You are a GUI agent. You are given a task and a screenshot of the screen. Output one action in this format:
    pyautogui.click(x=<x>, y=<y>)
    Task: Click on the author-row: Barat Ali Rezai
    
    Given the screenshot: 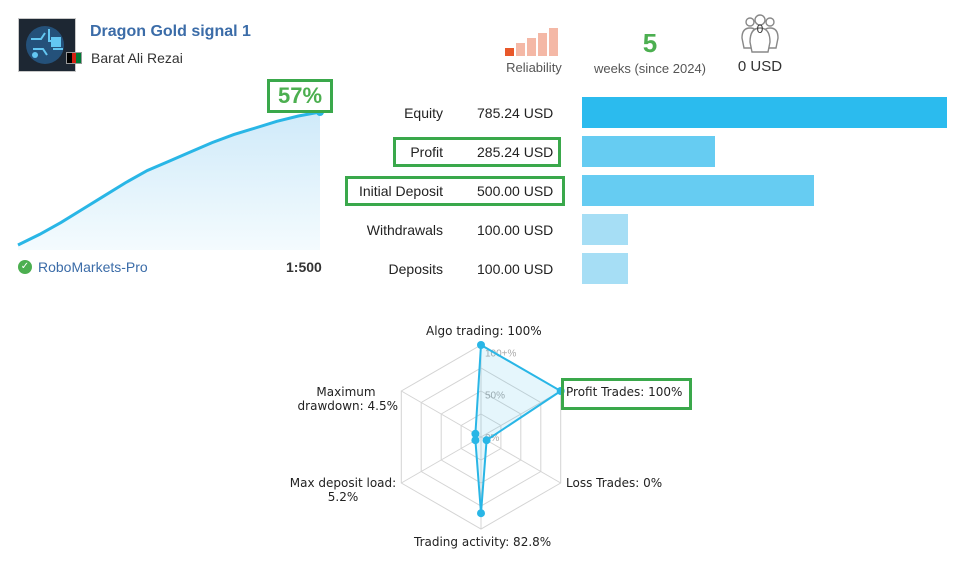 What is the action you would take?
    pyautogui.click(x=124, y=58)
    